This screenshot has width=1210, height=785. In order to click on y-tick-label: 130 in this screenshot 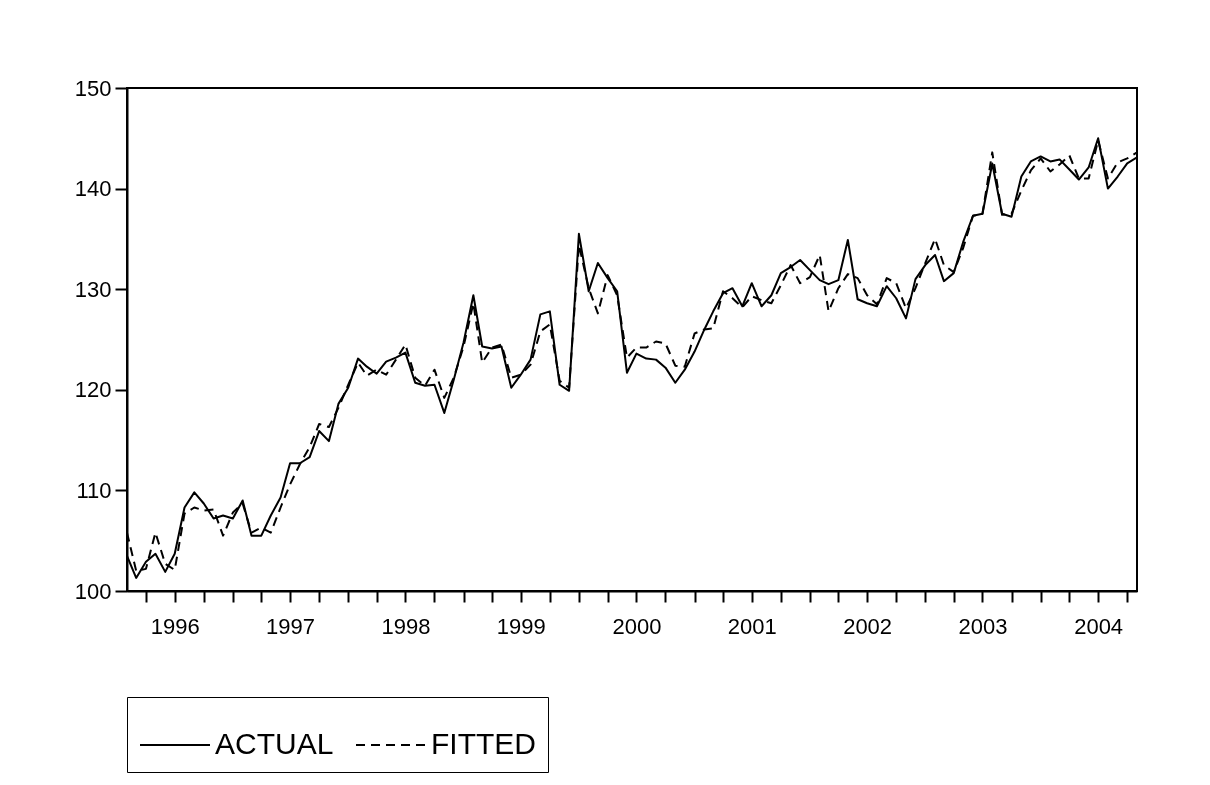, I will do `click(93, 289)`.